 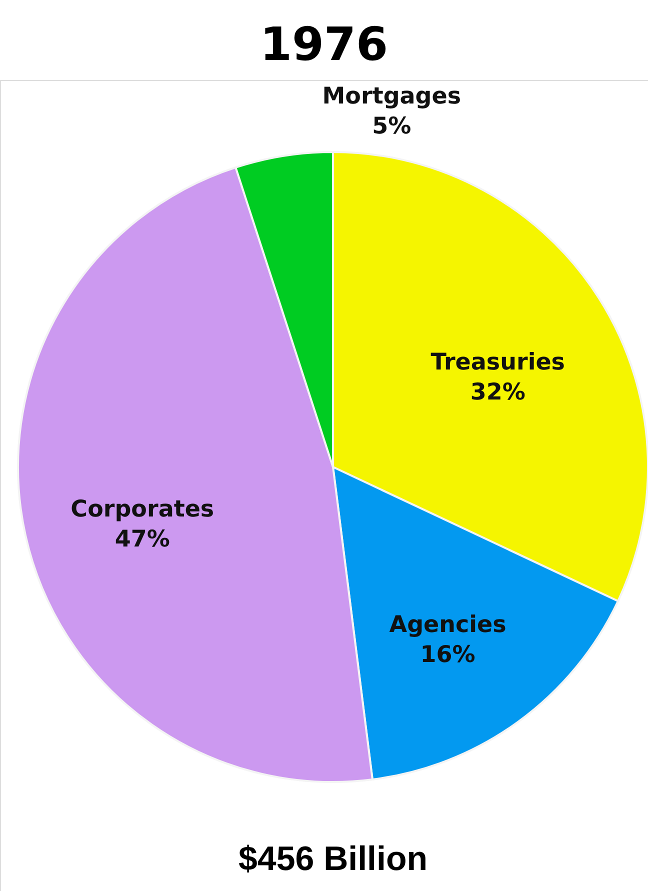 What do you see at coordinates (447, 625) in the screenshot?
I see `slice-label: Agencies` at bounding box center [447, 625].